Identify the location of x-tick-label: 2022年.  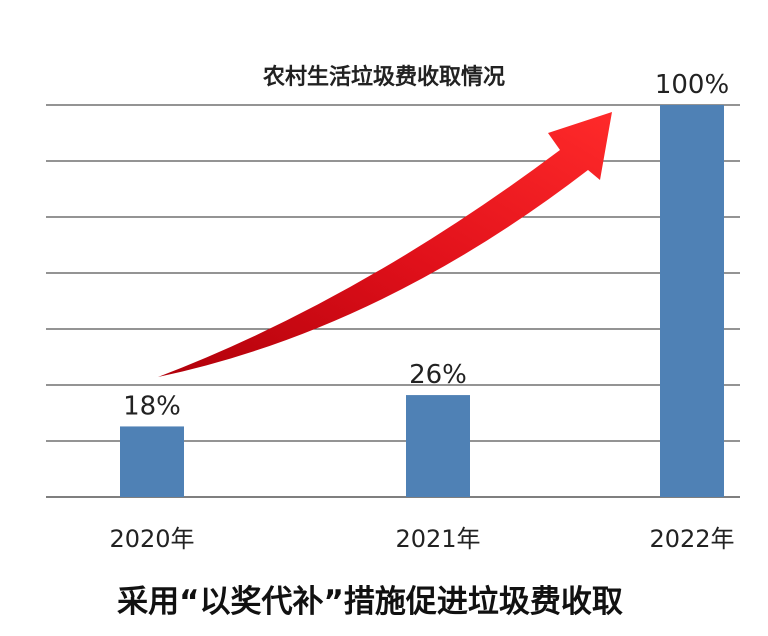
(691, 539).